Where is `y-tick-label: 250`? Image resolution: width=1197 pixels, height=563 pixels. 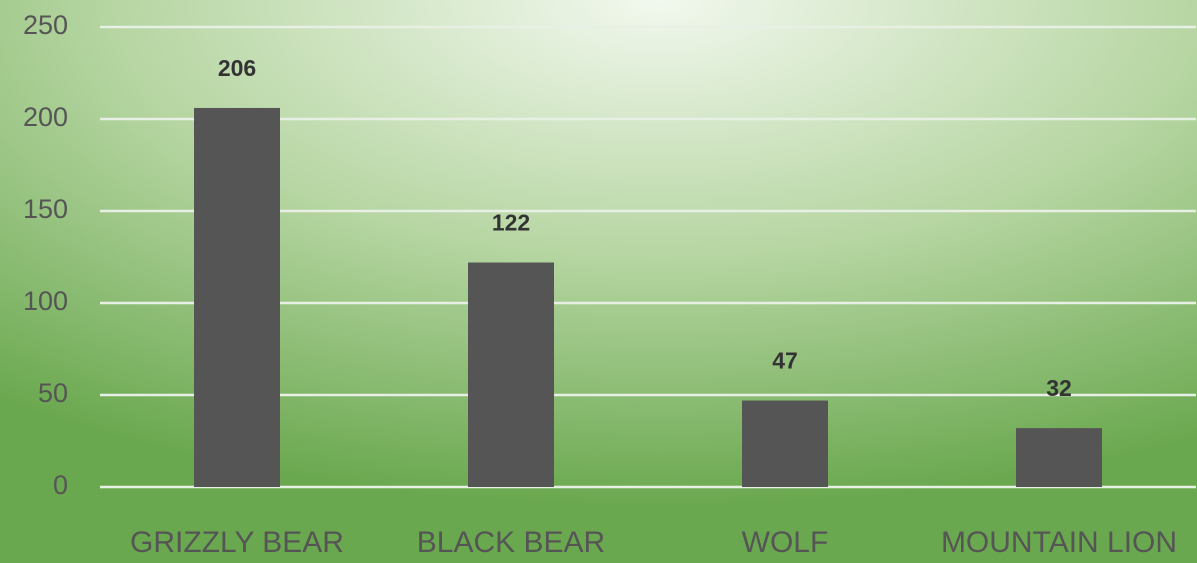 y-tick-label: 250 is located at coordinates (45, 25).